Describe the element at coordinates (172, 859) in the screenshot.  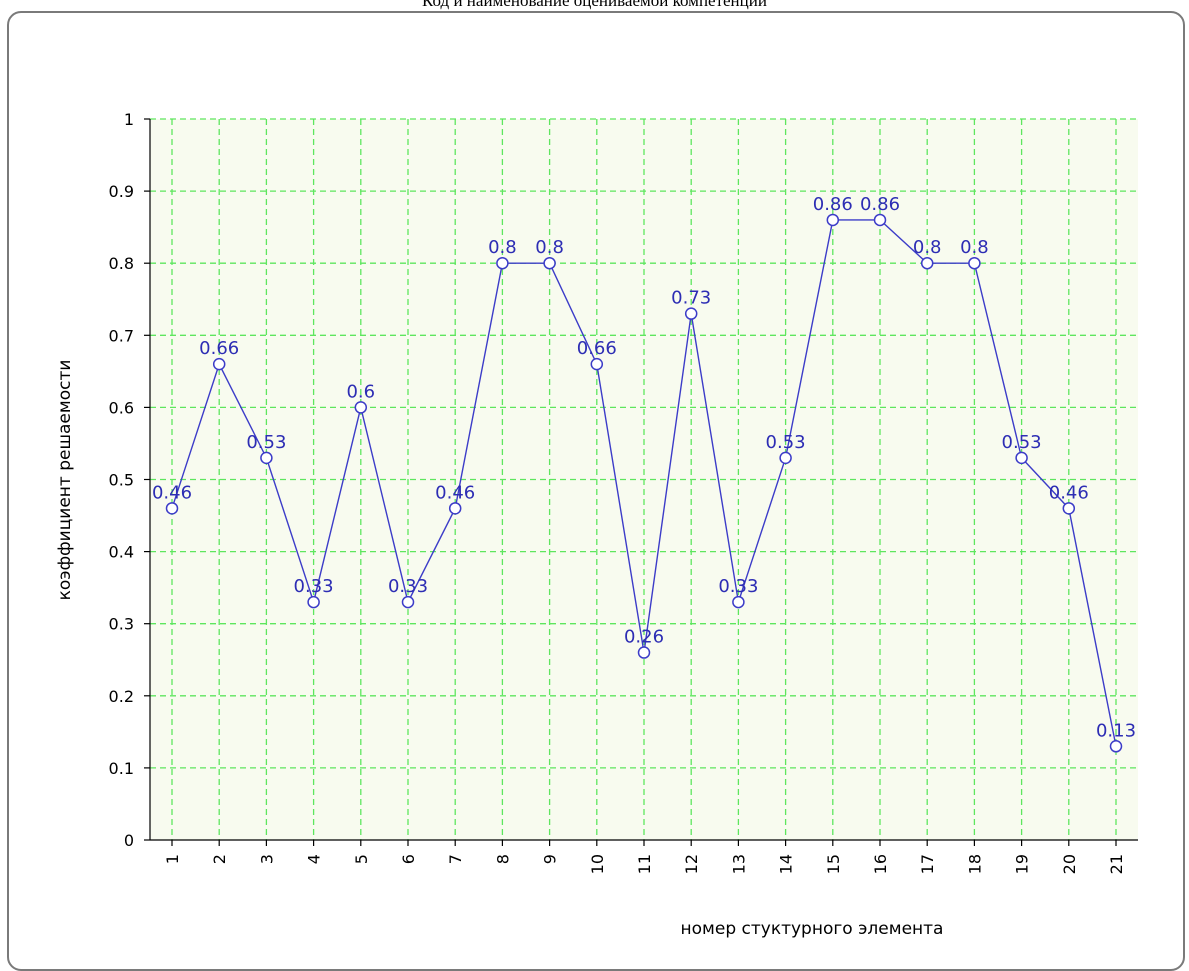
I see `x-tick-label: 1` at that location.